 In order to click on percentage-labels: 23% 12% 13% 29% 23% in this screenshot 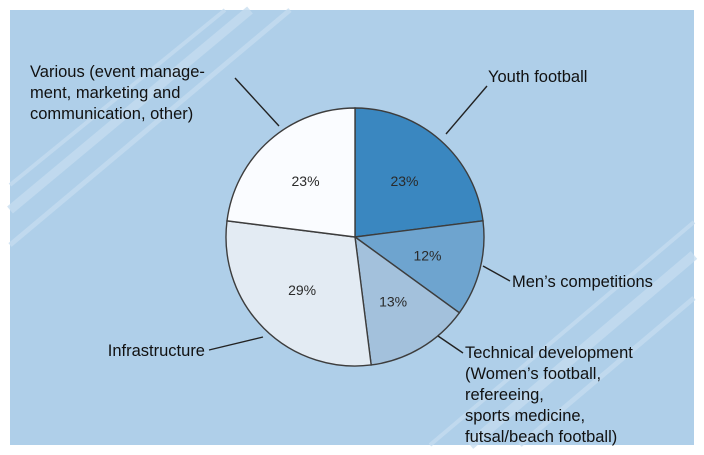, I will do `click(364, 241)`.